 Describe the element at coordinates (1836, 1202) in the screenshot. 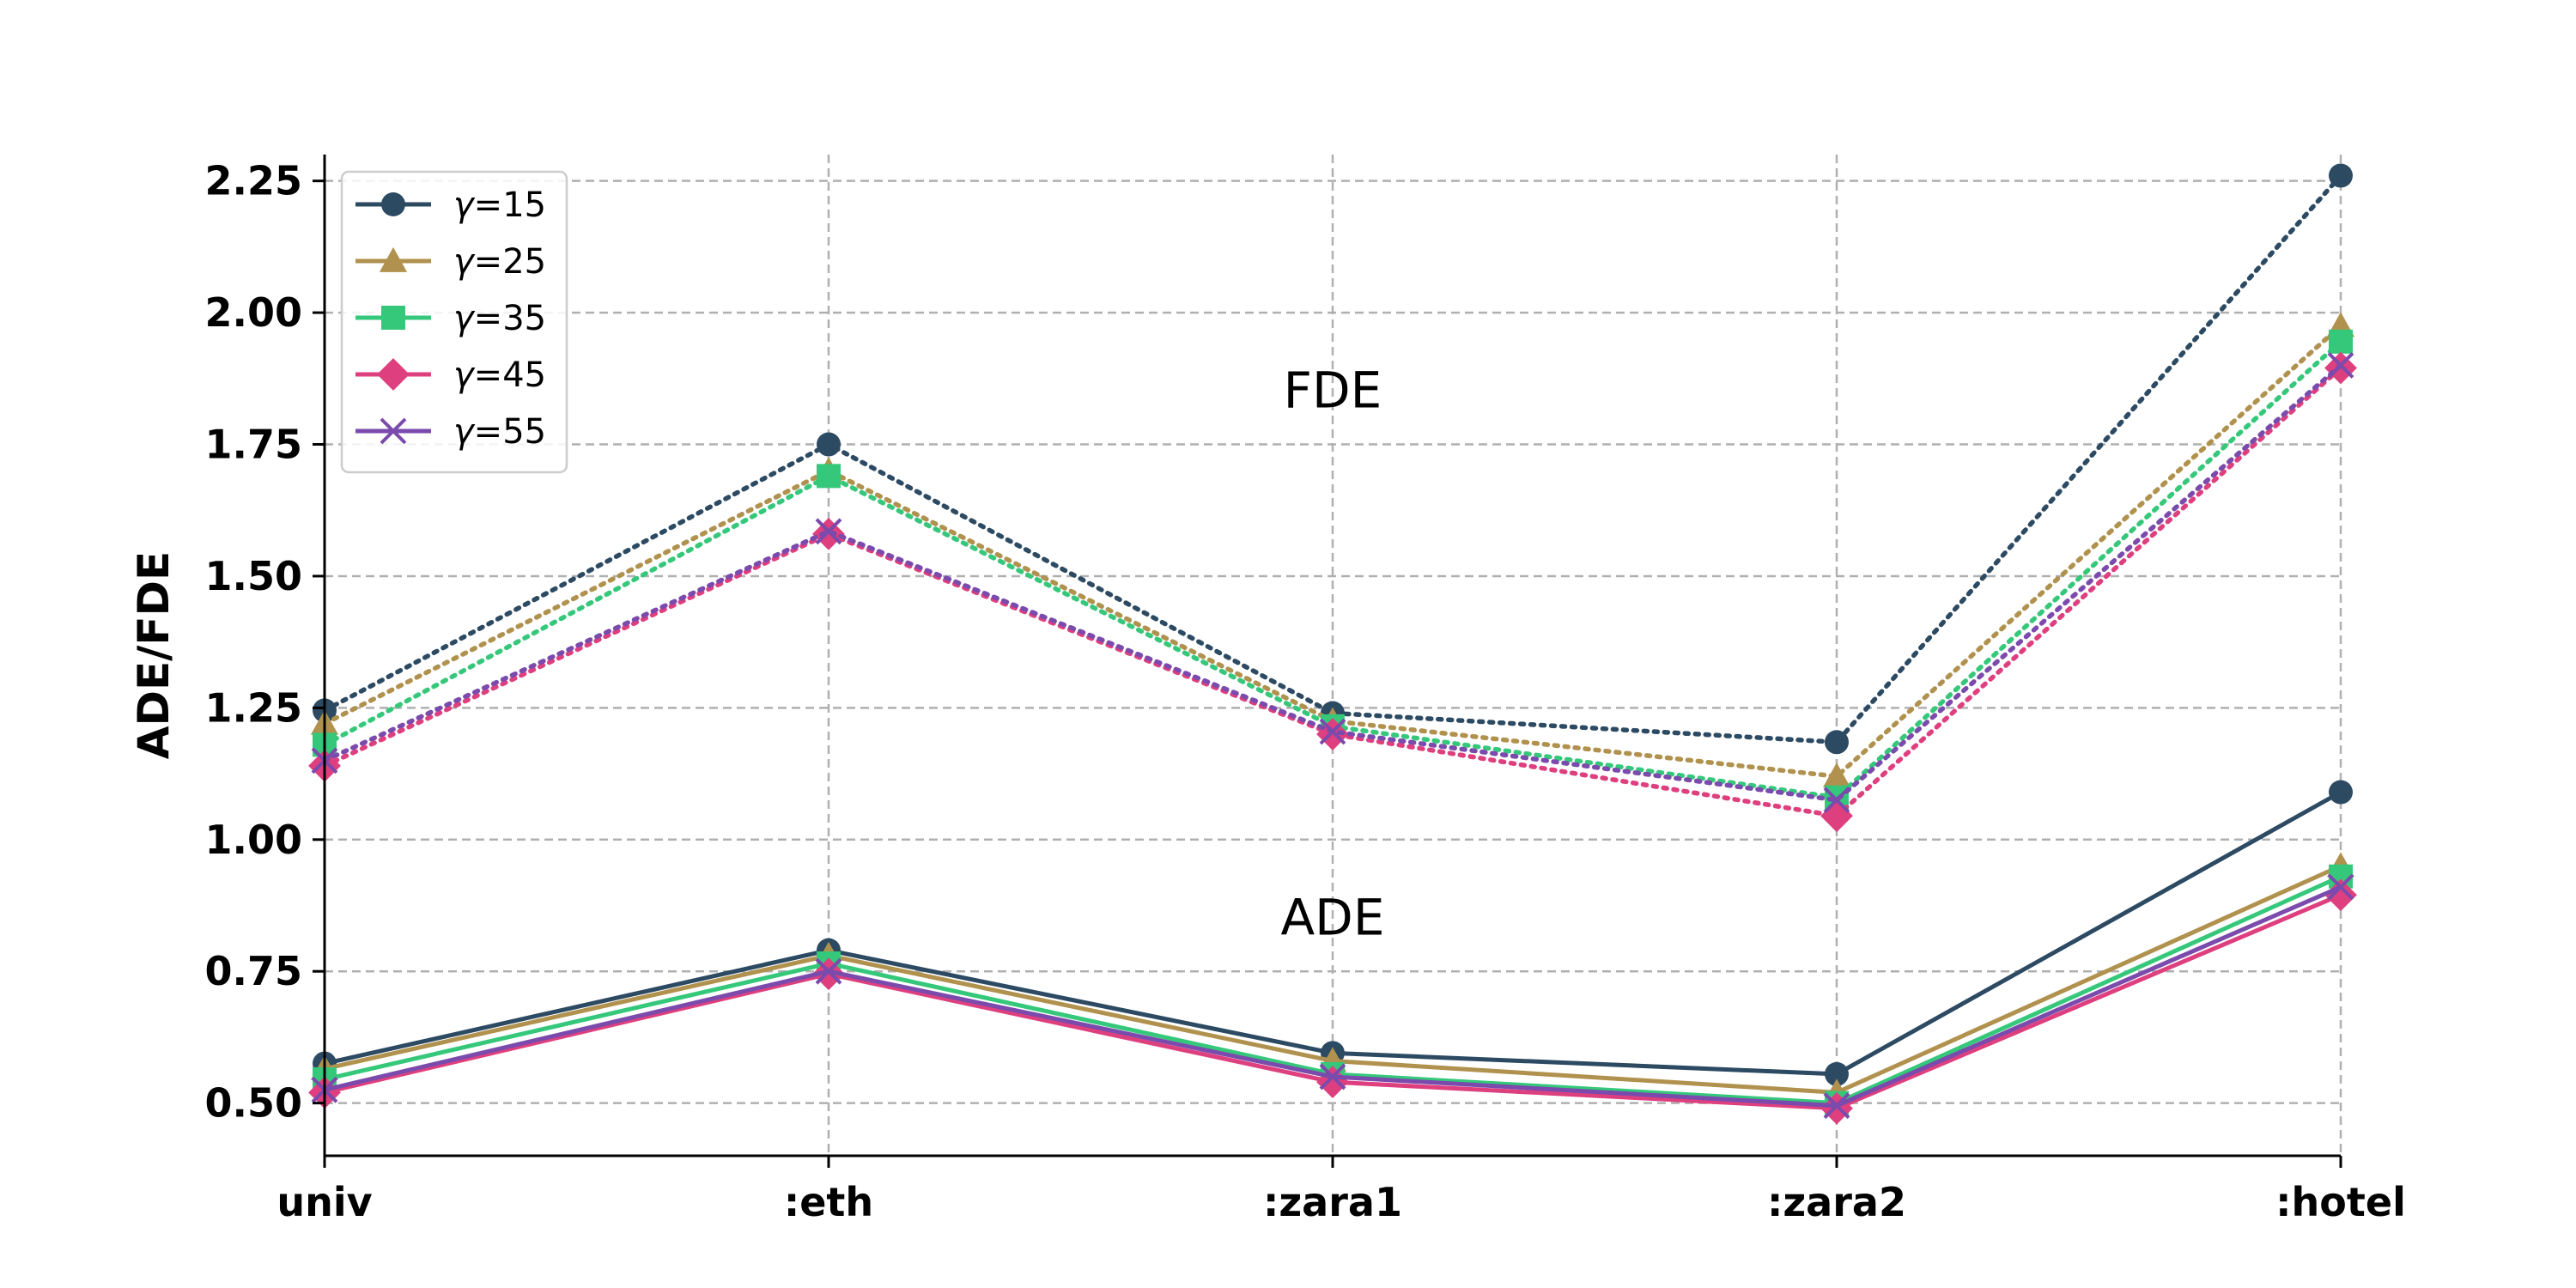

I see `x-tick-label: :zara2` at that location.